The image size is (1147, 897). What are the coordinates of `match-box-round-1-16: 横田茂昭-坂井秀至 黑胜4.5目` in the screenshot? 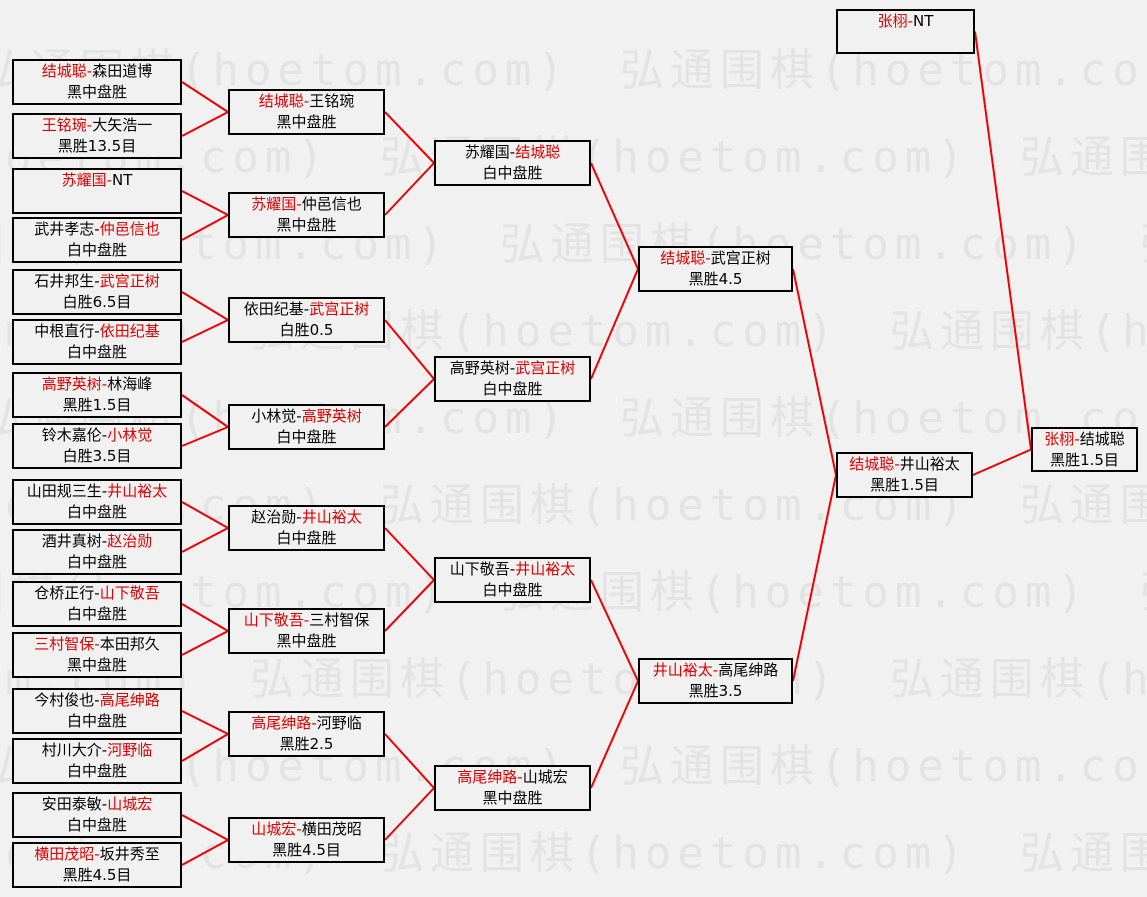 It's located at (97, 865).